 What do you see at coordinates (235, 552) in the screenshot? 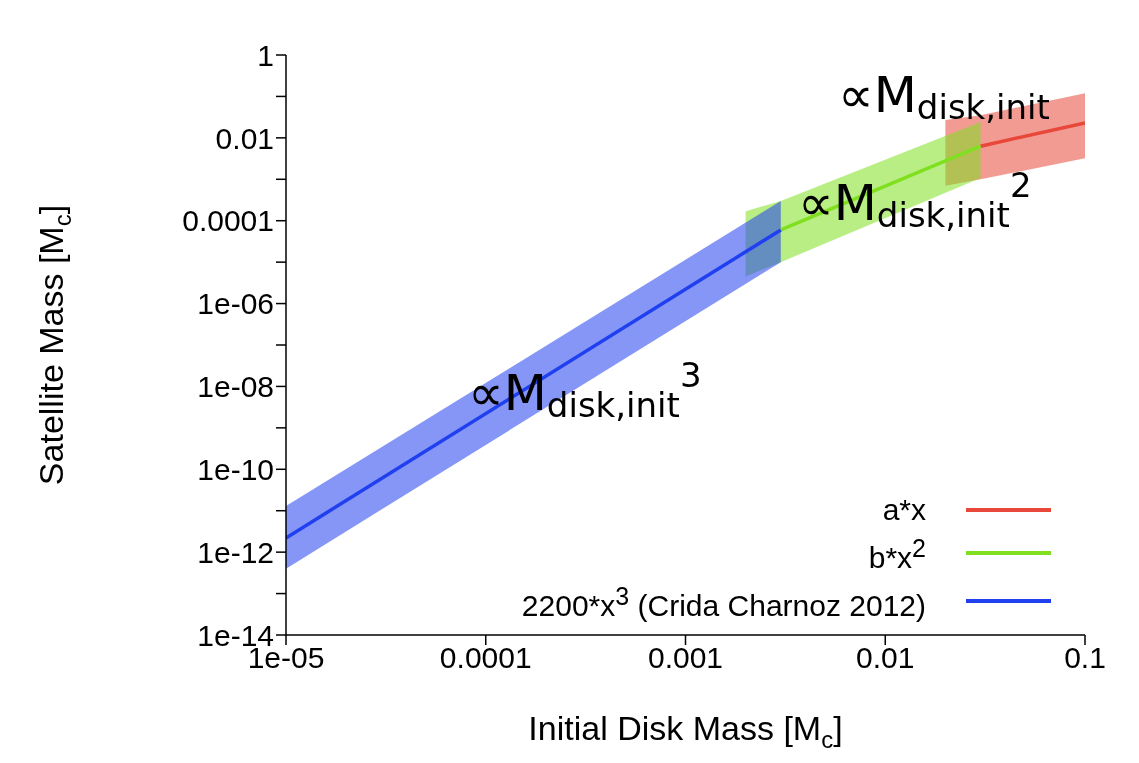
I see `y-tick-label: 1e-12` at bounding box center [235, 552].